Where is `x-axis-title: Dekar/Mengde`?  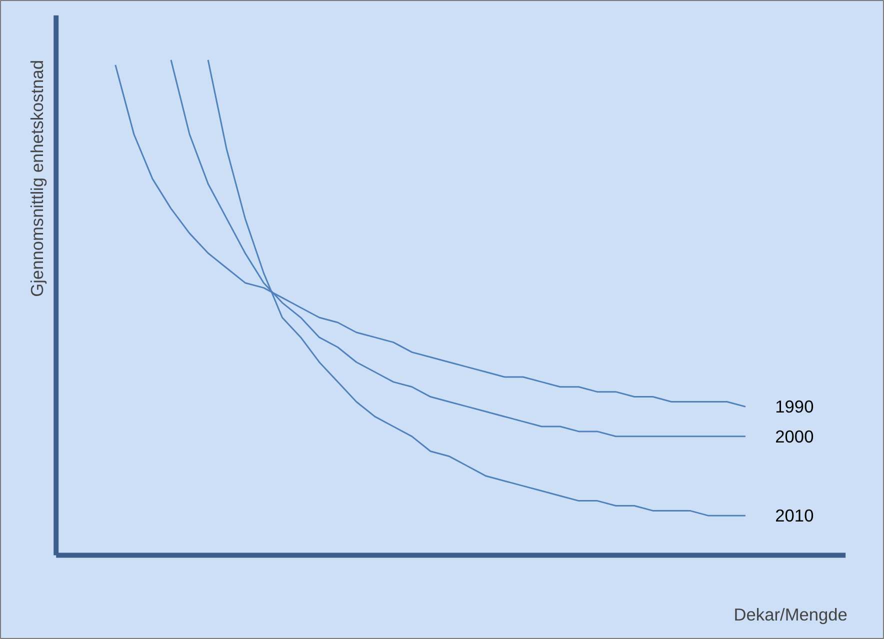 x-axis-title: Dekar/Mengde is located at coordinates (791, 614).